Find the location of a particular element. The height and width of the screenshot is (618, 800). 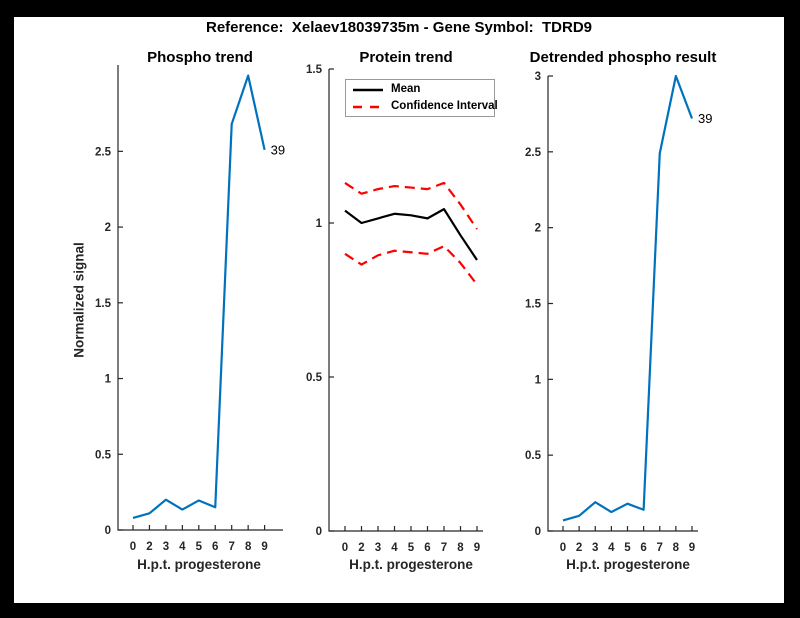

y-tick-label: 3 is located at coordinates (538, 77).